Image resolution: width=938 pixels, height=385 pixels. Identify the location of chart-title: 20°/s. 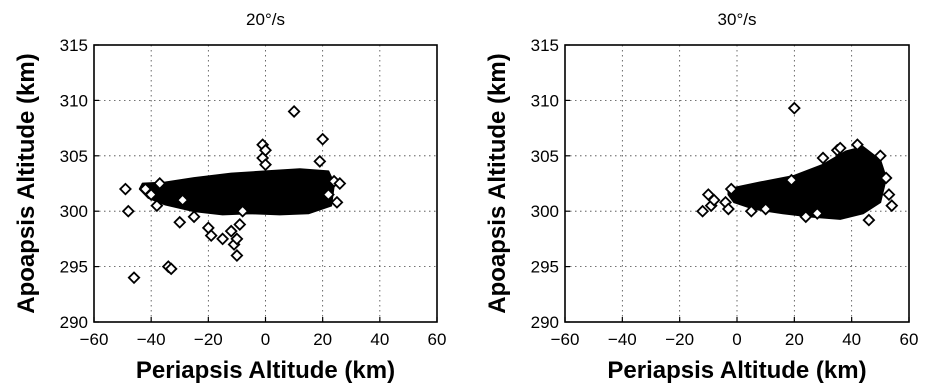
(265, 19).